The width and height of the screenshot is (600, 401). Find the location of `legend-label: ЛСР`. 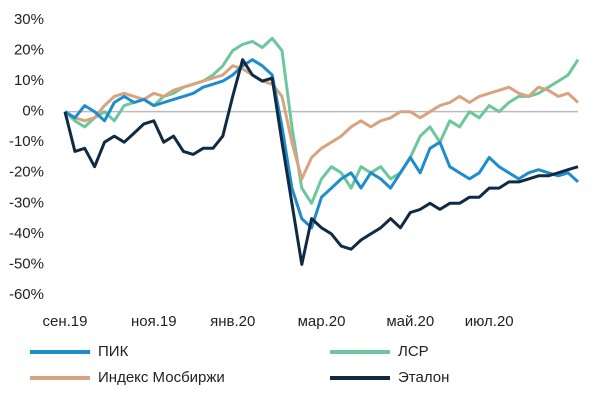

legend-label: ЛСР is located at coordinates (413, 351).